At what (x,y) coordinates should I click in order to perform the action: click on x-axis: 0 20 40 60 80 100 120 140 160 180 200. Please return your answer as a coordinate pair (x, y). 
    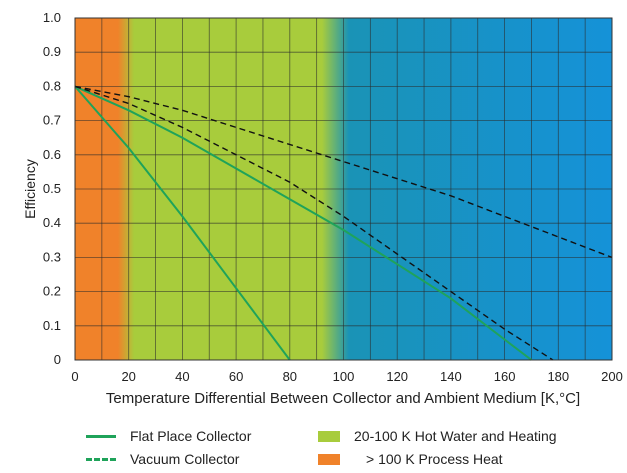
    Looking at the image, I should click on (346, 376).